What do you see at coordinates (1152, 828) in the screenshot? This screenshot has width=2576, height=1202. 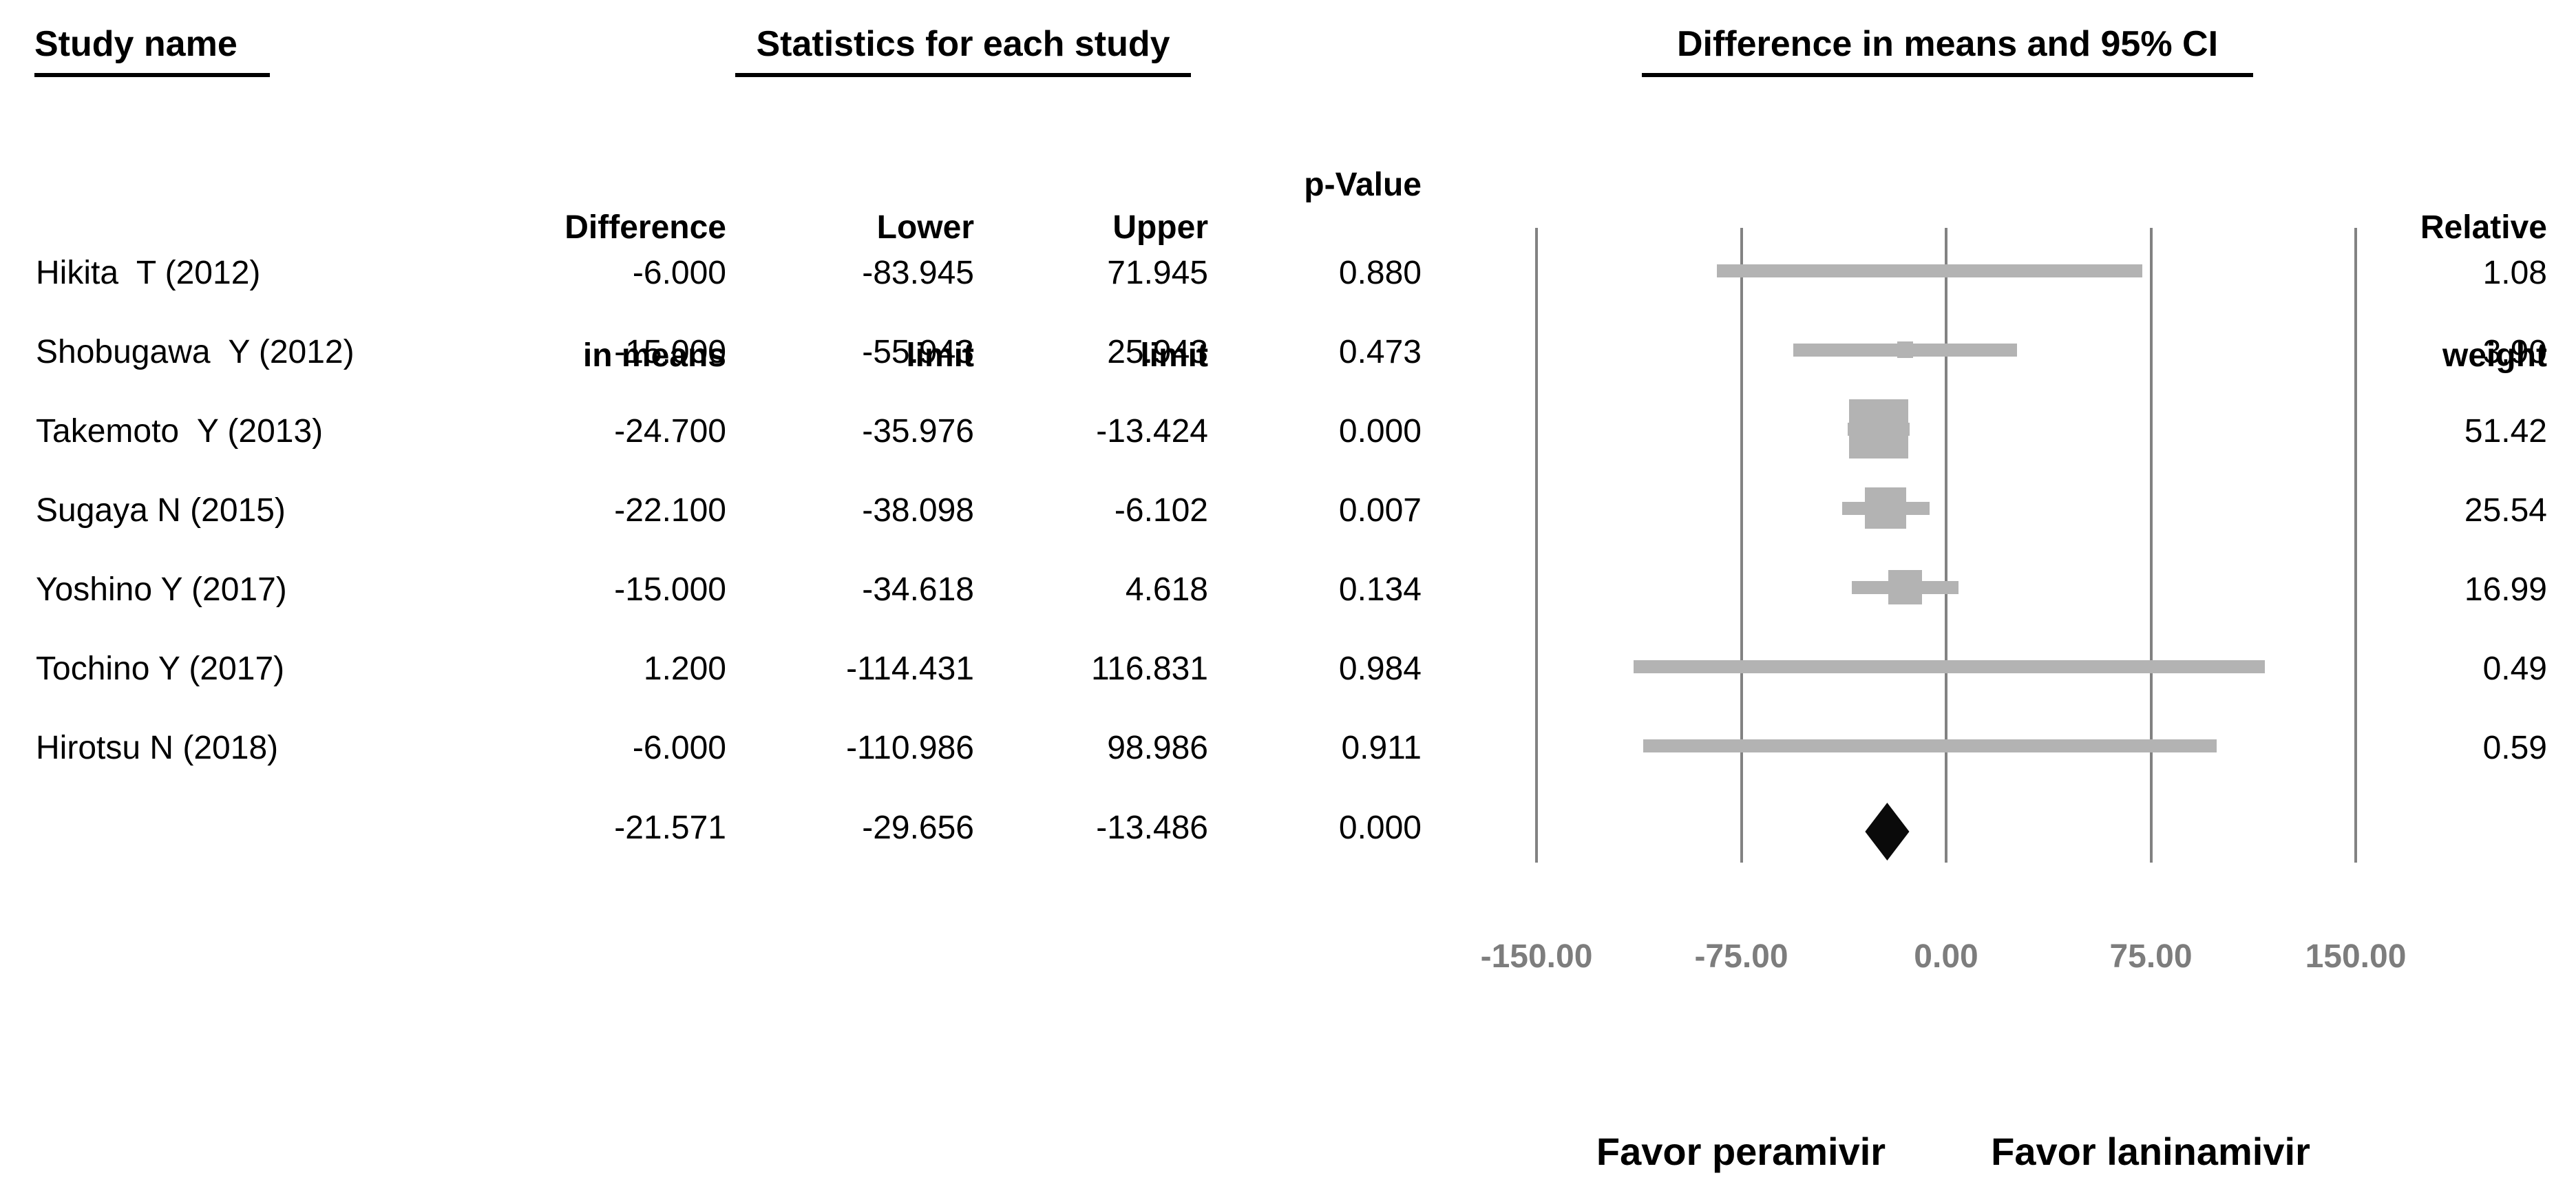 I see `upper-limit-cell: -13.486` at bounding box center [1152, 828].